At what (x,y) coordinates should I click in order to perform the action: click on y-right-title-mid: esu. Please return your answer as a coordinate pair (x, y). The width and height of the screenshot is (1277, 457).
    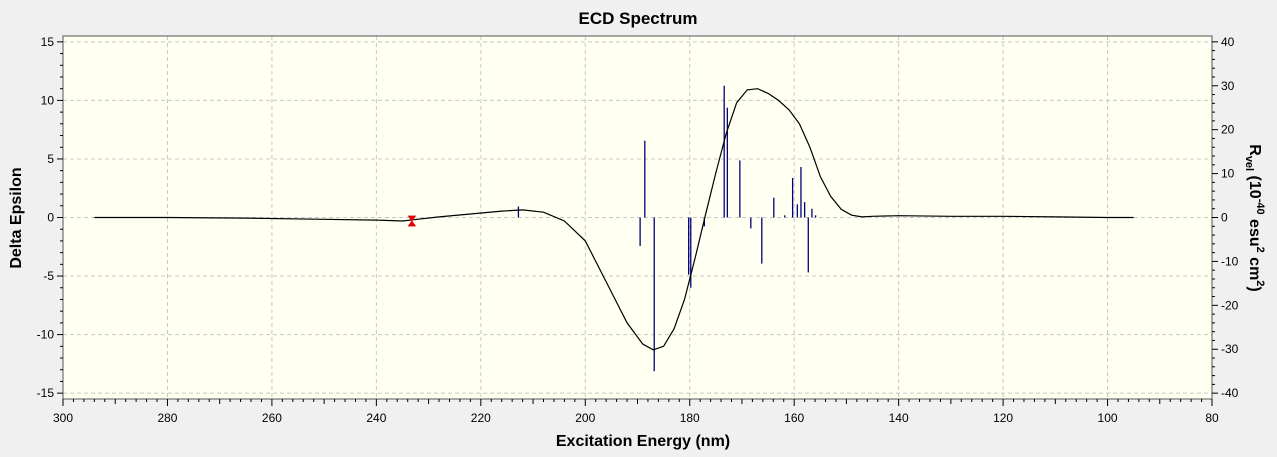
    Looking at the image, I should click on (1254, 231).